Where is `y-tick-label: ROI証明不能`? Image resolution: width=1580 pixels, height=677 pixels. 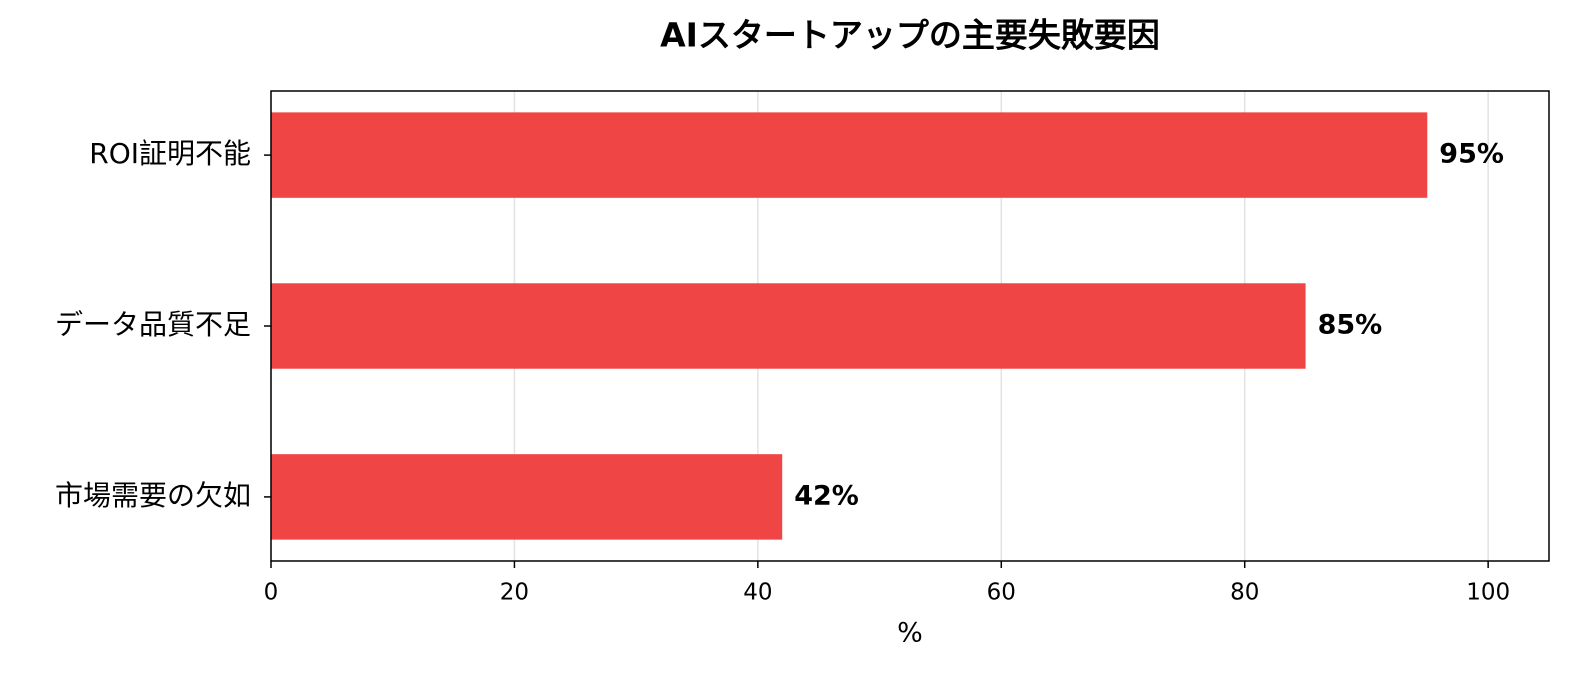 y-tick-label: ROI証明不能 is located at coordinates (170, 153).